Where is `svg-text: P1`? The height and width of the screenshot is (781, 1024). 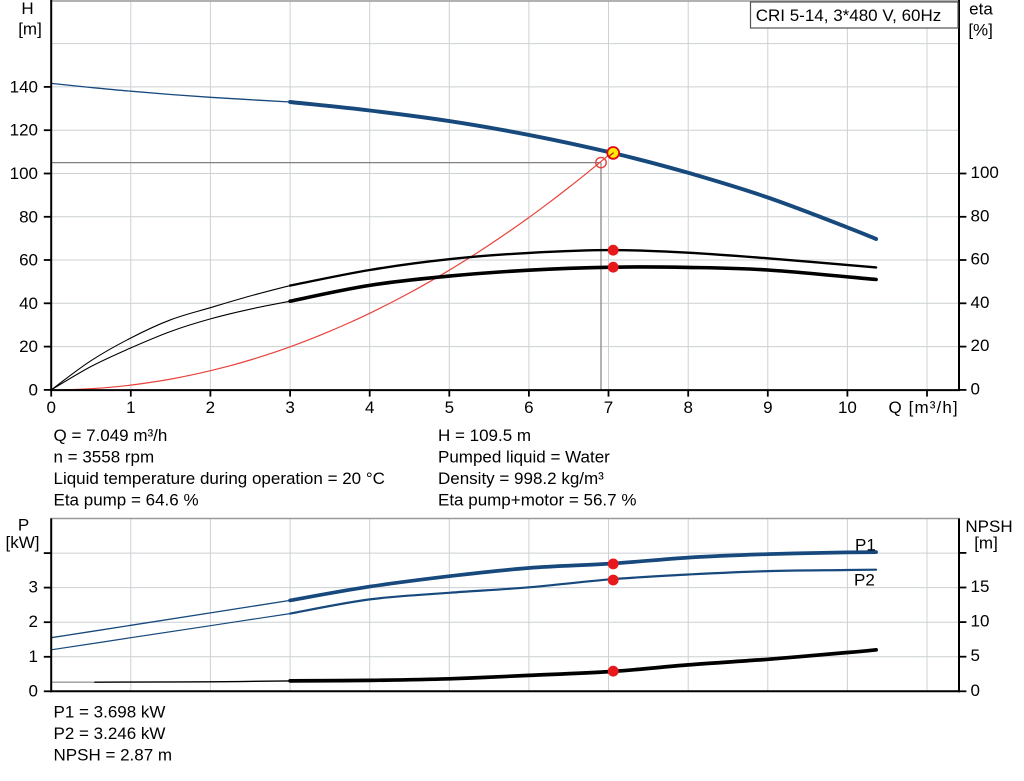
svg-text: P1 is located at coordinates (865, 545).